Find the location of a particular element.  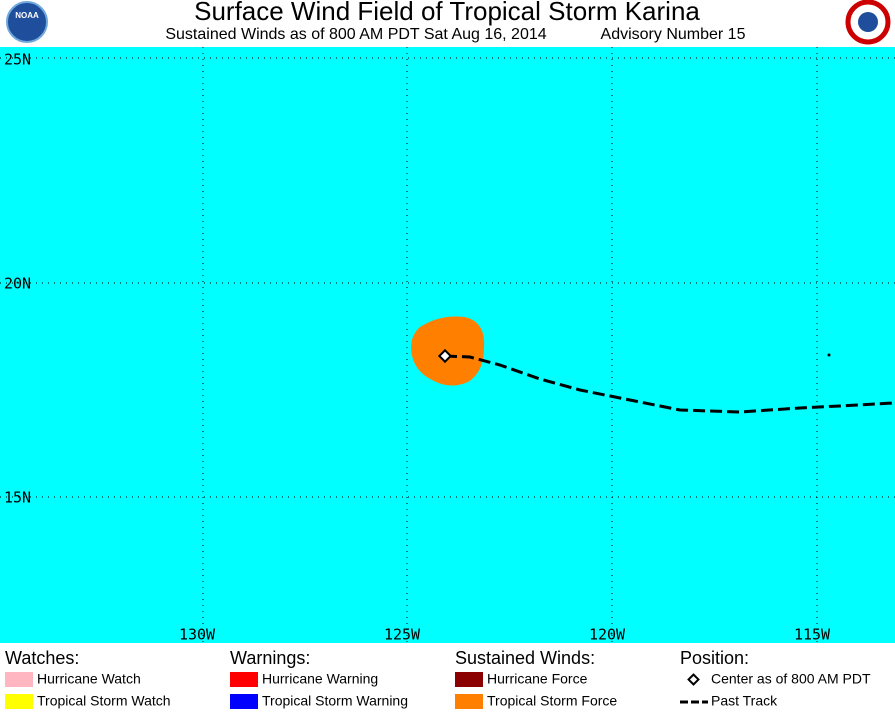

legend-item: Hurricane Force is located at coordinates (537, 679).